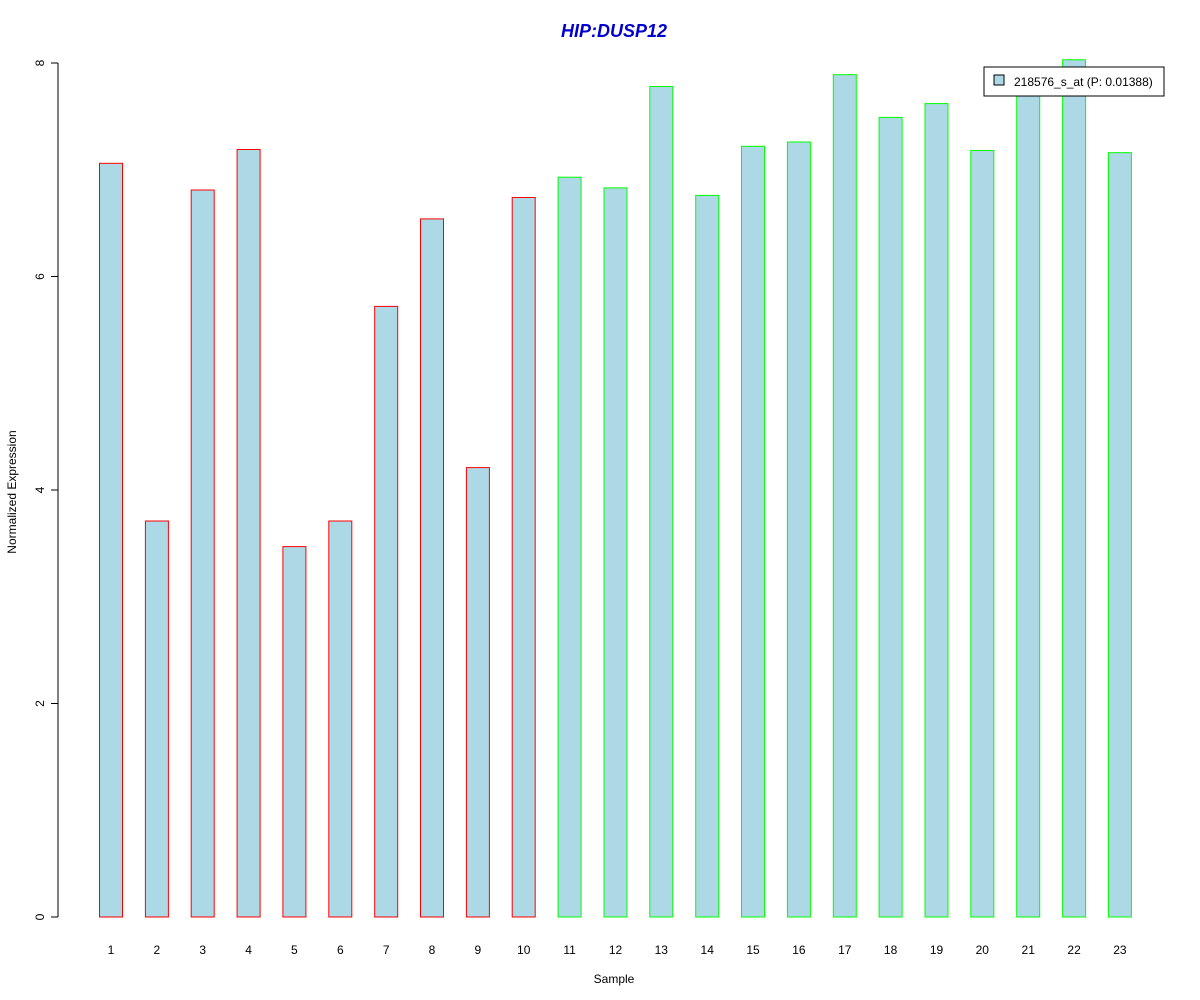 Image resolution: width=1200 pixels, height=1000 pixels. I want to click on y-tick-label: 8, so click(40, 62).